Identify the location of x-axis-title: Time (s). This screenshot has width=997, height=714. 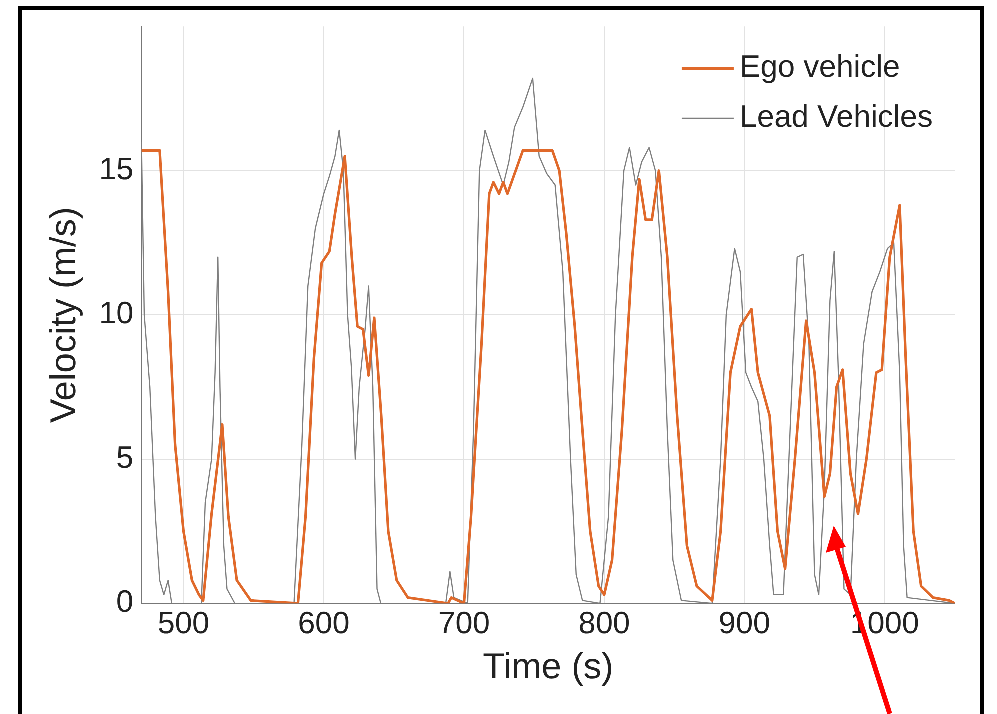
(548, 665).